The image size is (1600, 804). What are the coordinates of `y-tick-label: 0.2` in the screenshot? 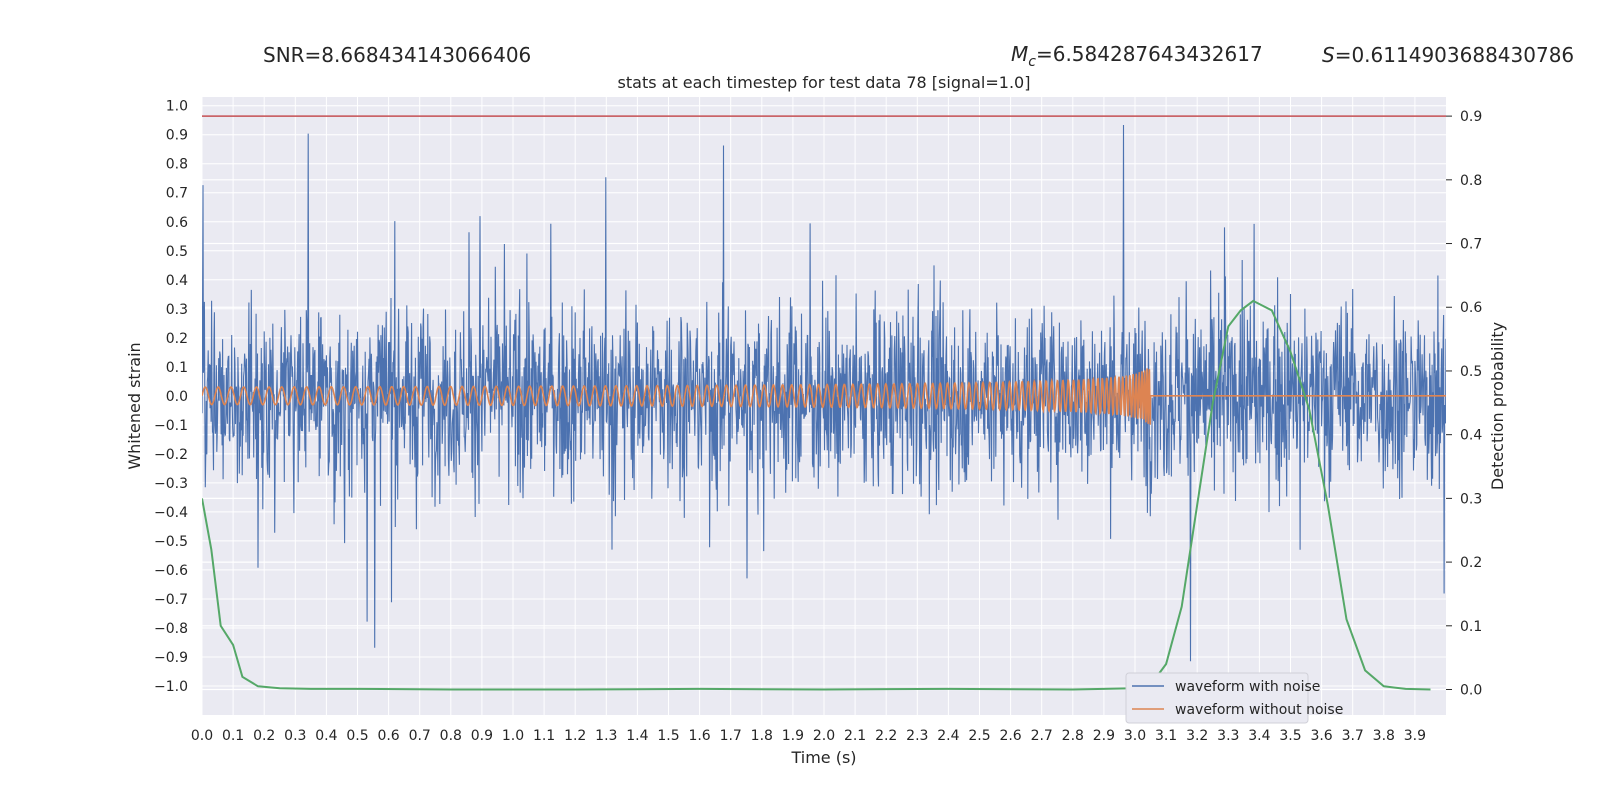 It's located at (177, 339).